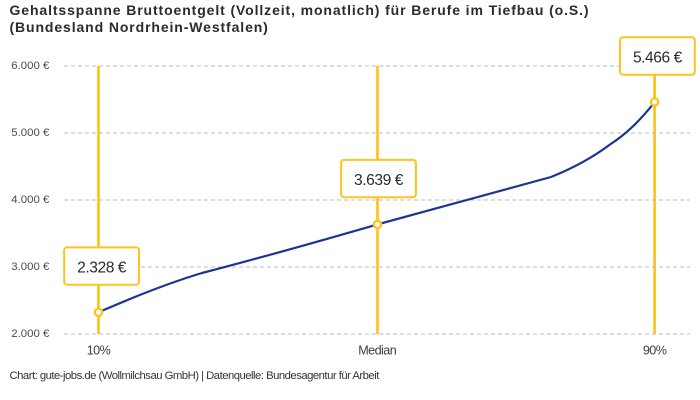  Describe the element at coordinates (658, 58) in the screenshot. I see `svg-text: 5.466 €` at that location.